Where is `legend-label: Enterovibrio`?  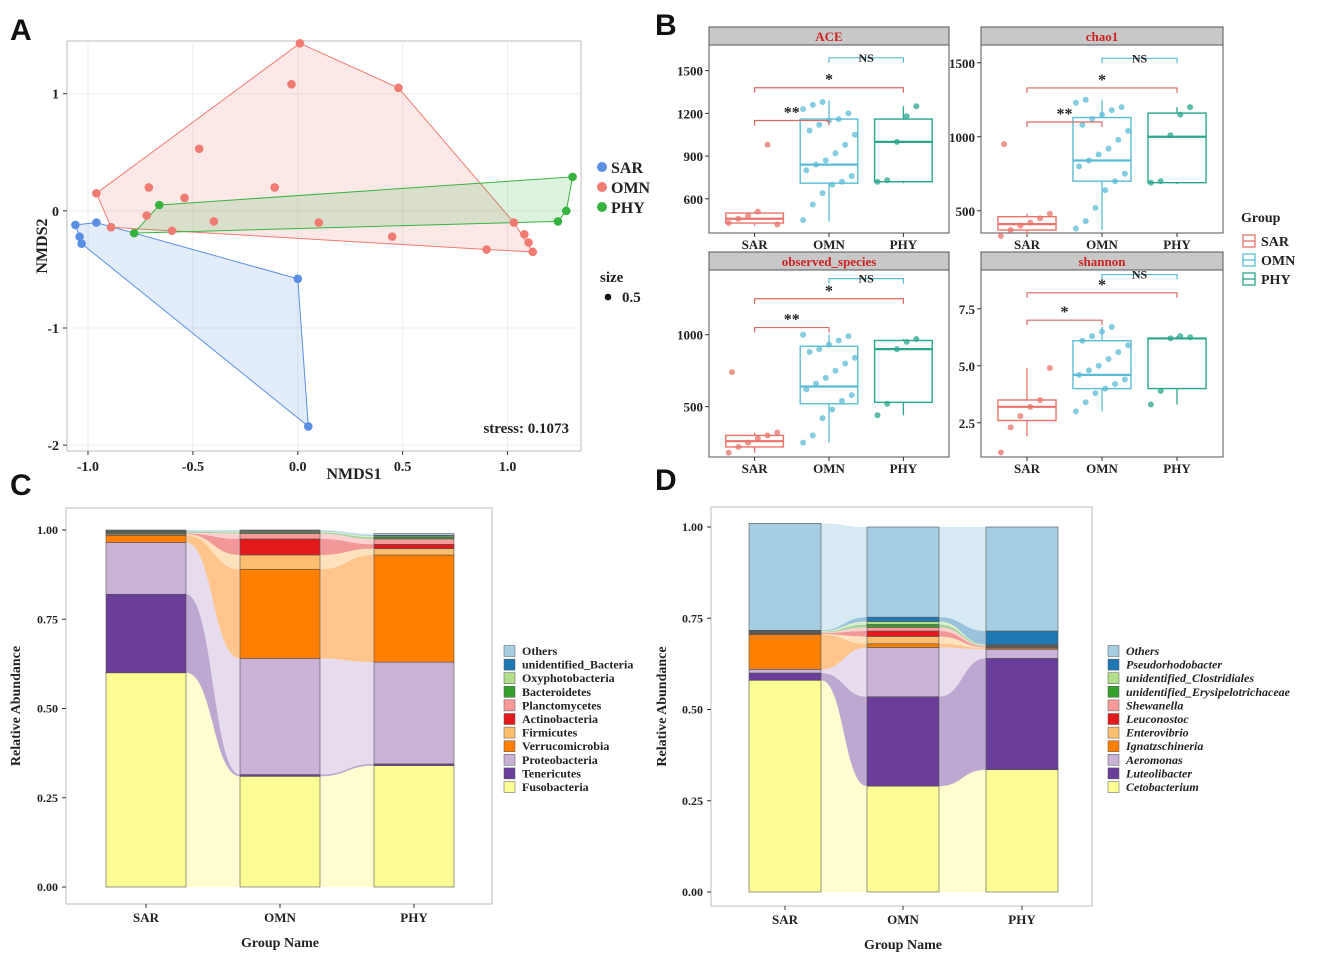
legend-label: Enterovibrio is located at coordinates (1157, 733).